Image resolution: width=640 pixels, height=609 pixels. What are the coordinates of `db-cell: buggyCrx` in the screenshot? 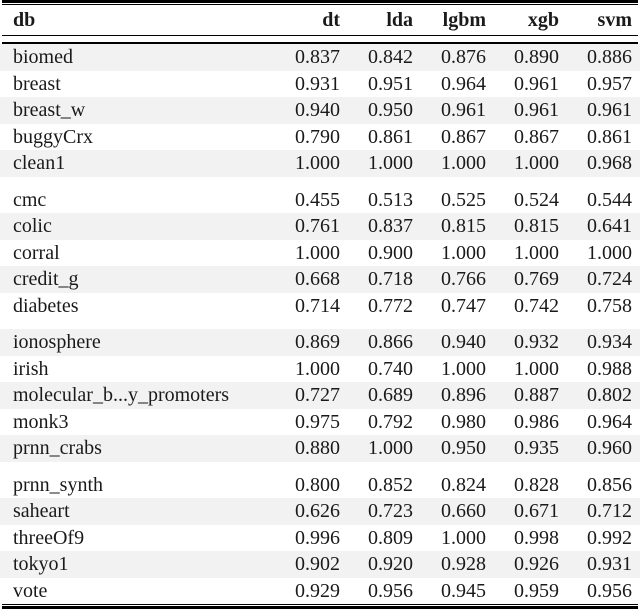 It's located at (53, 136).